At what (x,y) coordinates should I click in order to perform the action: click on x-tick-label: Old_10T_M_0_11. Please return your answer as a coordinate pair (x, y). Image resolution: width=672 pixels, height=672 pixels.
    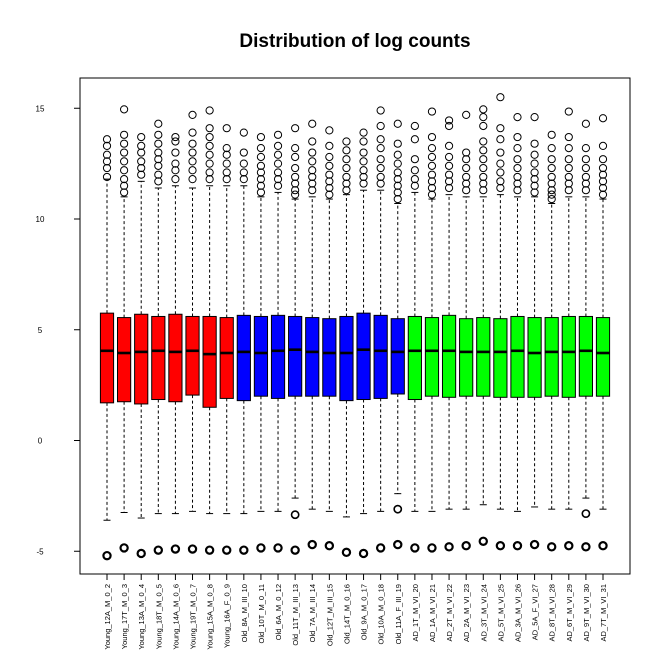
    Looking at the image, I should click on (261, 613).